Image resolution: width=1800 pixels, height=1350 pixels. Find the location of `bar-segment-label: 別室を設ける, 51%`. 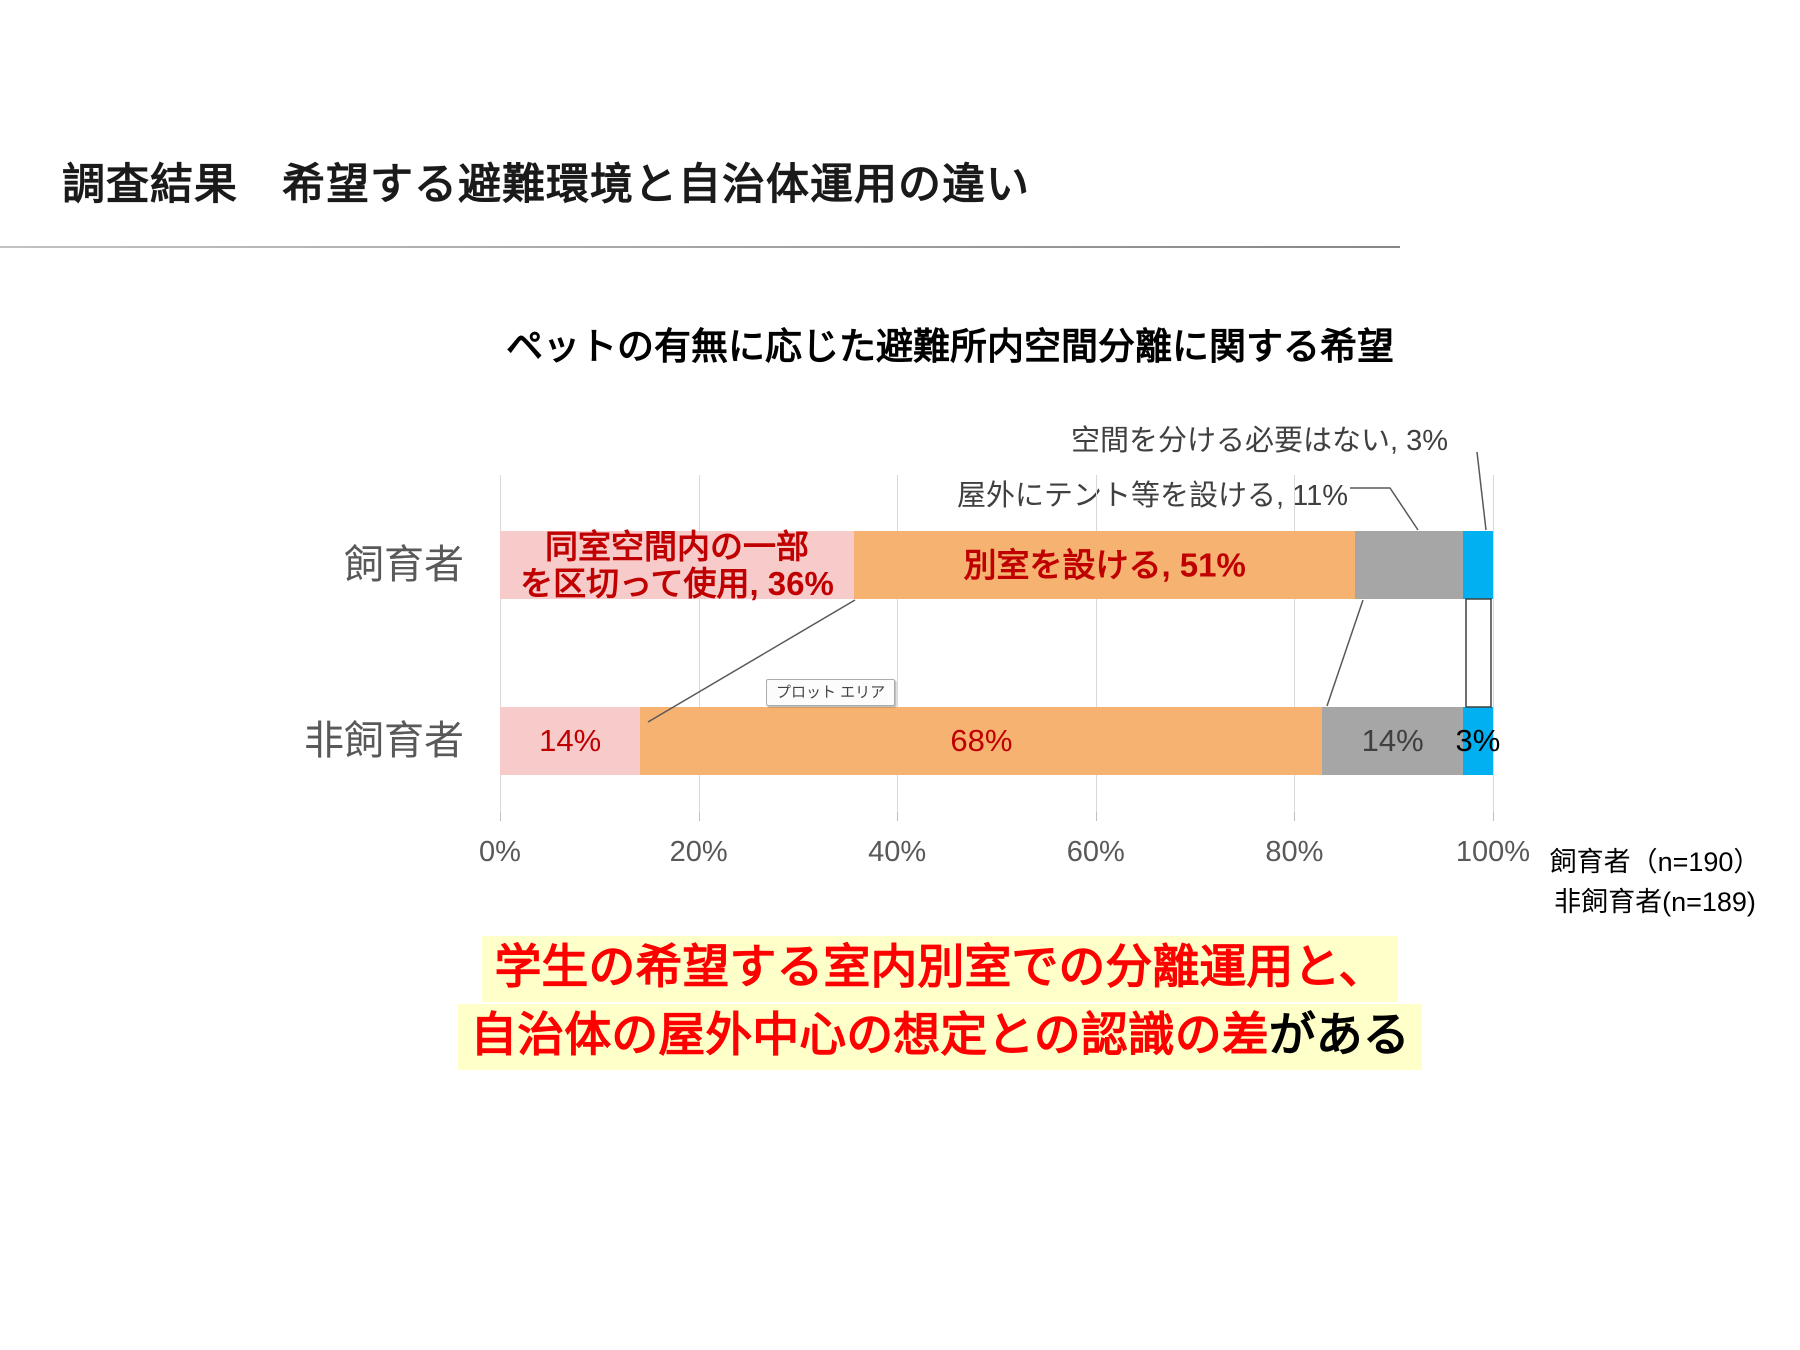

bar-segment-label: 別室を設ける, 51% is located at coordinates (1104, 565).